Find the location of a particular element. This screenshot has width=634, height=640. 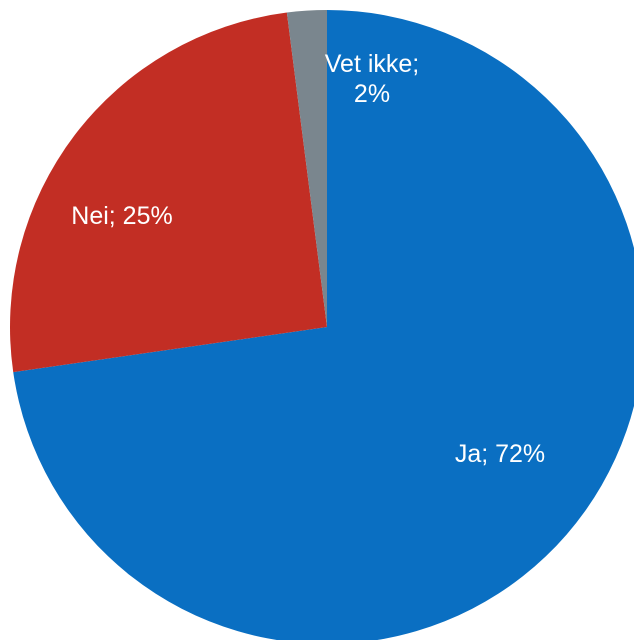

pie-slice-vet-ikke is located at coordinates (306, 168).